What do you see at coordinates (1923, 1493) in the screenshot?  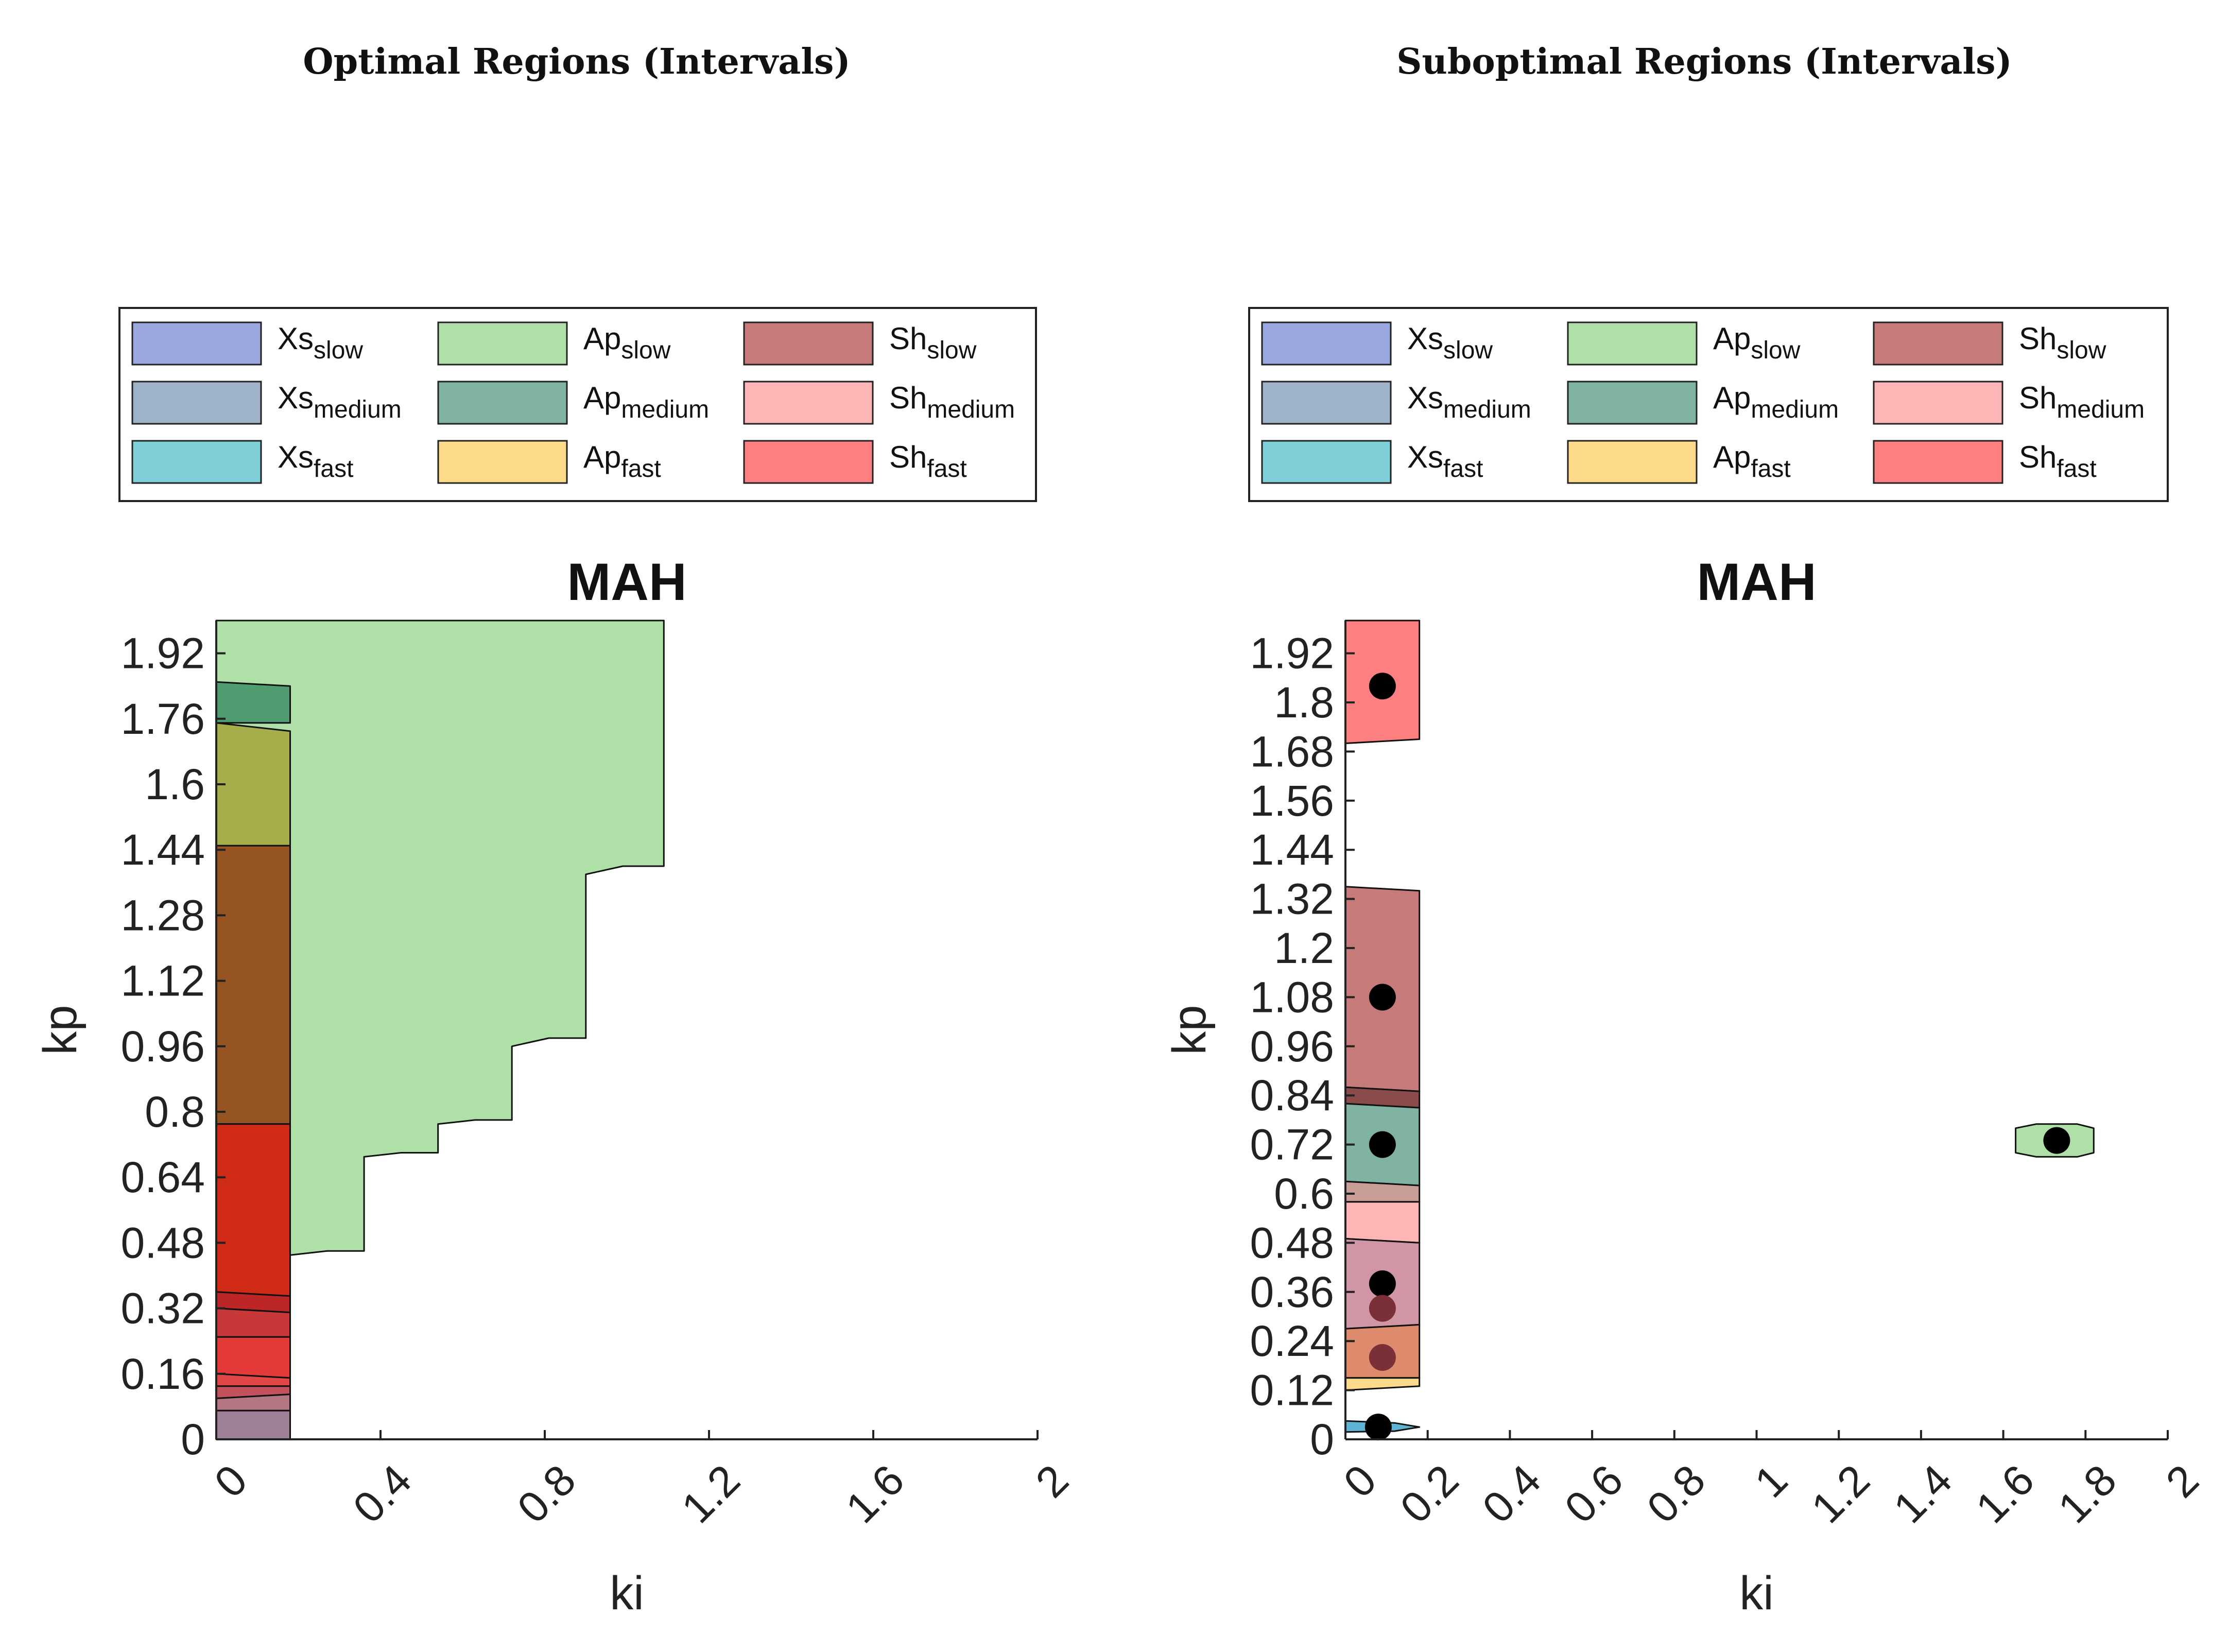 I see `x-tick-label: 1.4` at bounding box center [1923, 1493].